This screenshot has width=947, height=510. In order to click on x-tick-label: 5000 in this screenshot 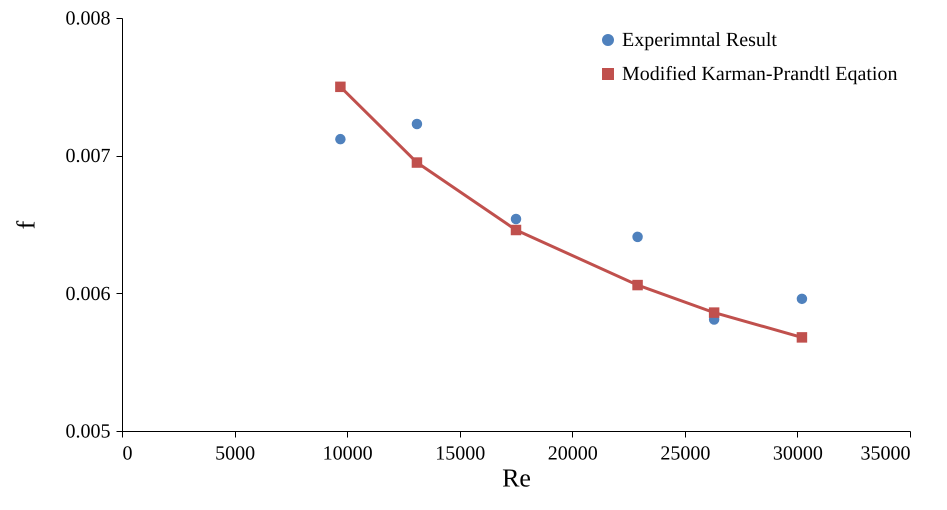, I will do `click(235, 453)`.